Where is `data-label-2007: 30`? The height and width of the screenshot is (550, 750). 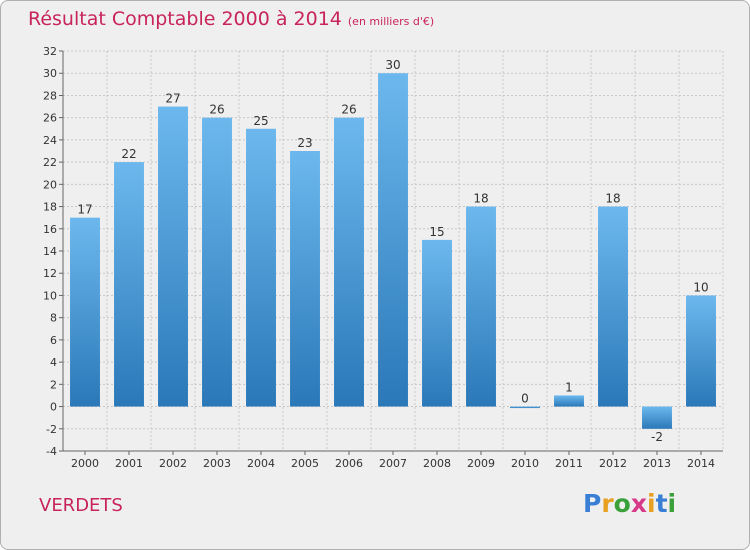 data-label-2007: 30 is located at coordinates (392, 65).